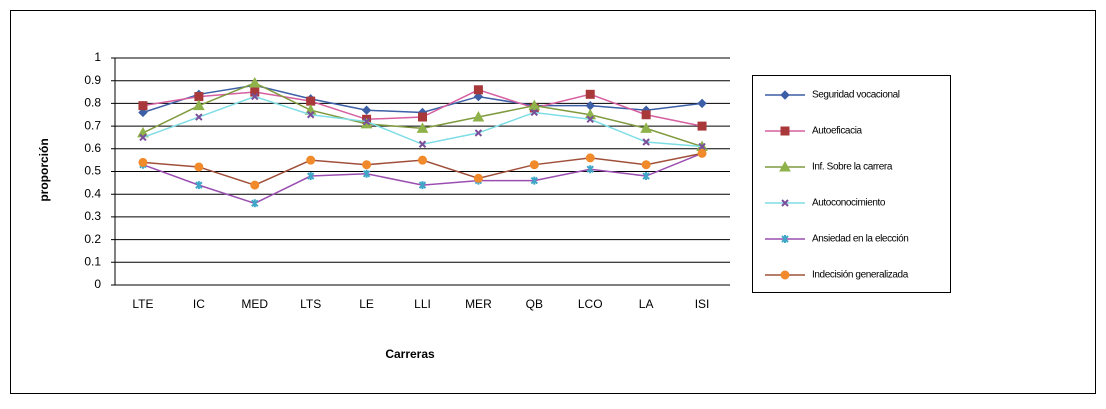 The width and height of the screenshot is (1106, 409). What do you see at coordinates (851, 184) in the screenshot?
I see `legend-box` at bounding box center [851, 184].